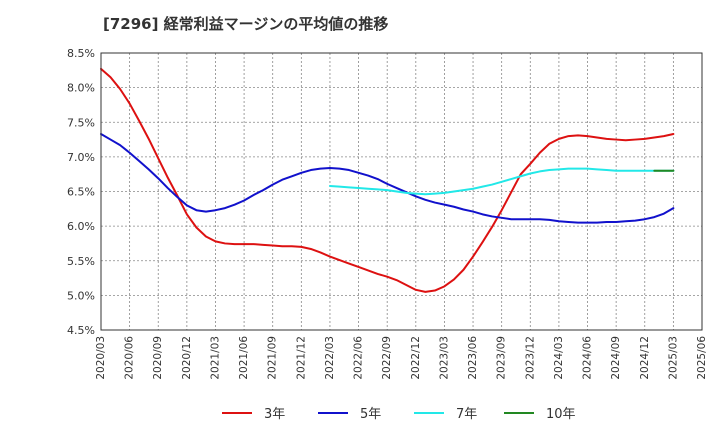 The image size is (720, 440). Describe the element at coordinates (81, 261) in the screenshot. I see `y-tick-label: 5.5%` at that location.